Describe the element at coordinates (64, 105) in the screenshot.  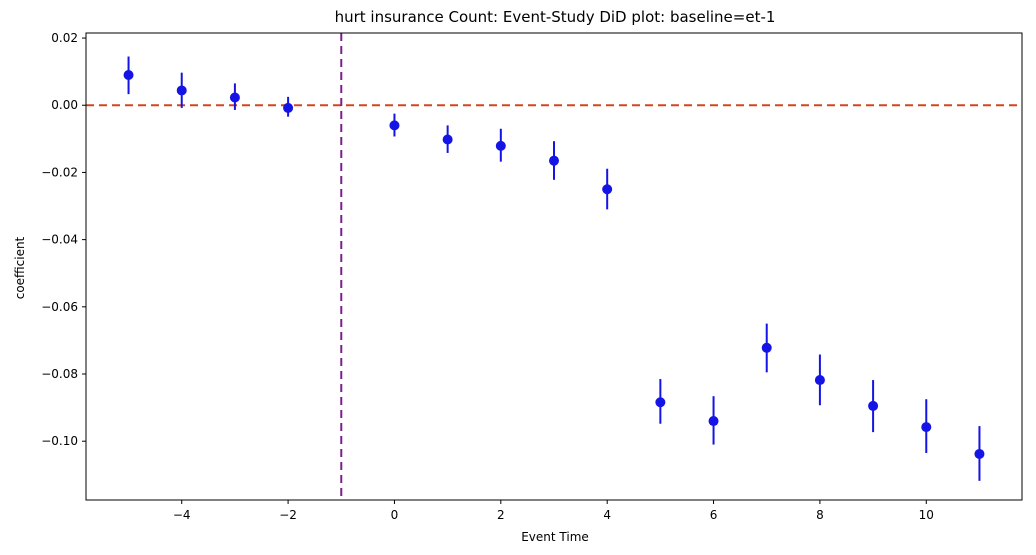
I see `y-tick-label: 0.00` at that location.